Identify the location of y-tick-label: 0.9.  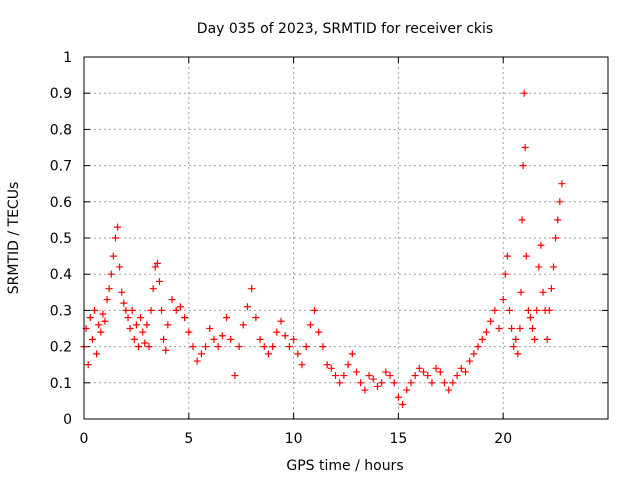
(61, 94).